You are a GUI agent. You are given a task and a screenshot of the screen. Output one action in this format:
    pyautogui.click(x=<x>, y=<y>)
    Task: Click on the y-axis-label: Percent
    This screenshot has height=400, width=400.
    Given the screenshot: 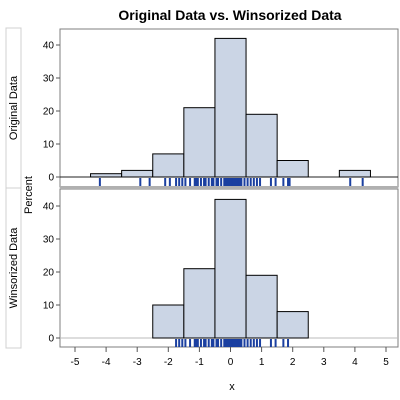 What is the action you would take?
    pyautogui.click(x=29, y=195)
    